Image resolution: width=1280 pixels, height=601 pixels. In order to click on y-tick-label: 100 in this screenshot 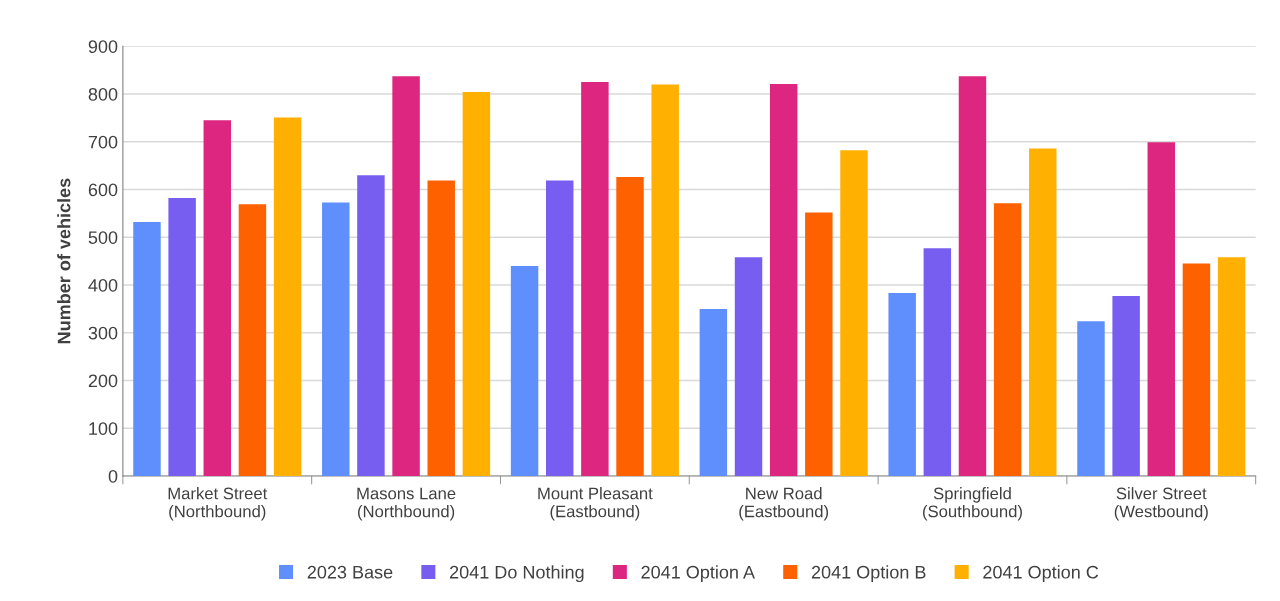, I will do `click(103, 428)`.